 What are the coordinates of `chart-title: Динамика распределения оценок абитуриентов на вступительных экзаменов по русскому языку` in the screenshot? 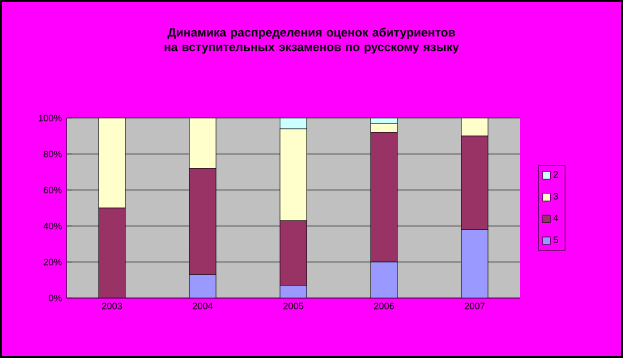 It's located at (312, 41).